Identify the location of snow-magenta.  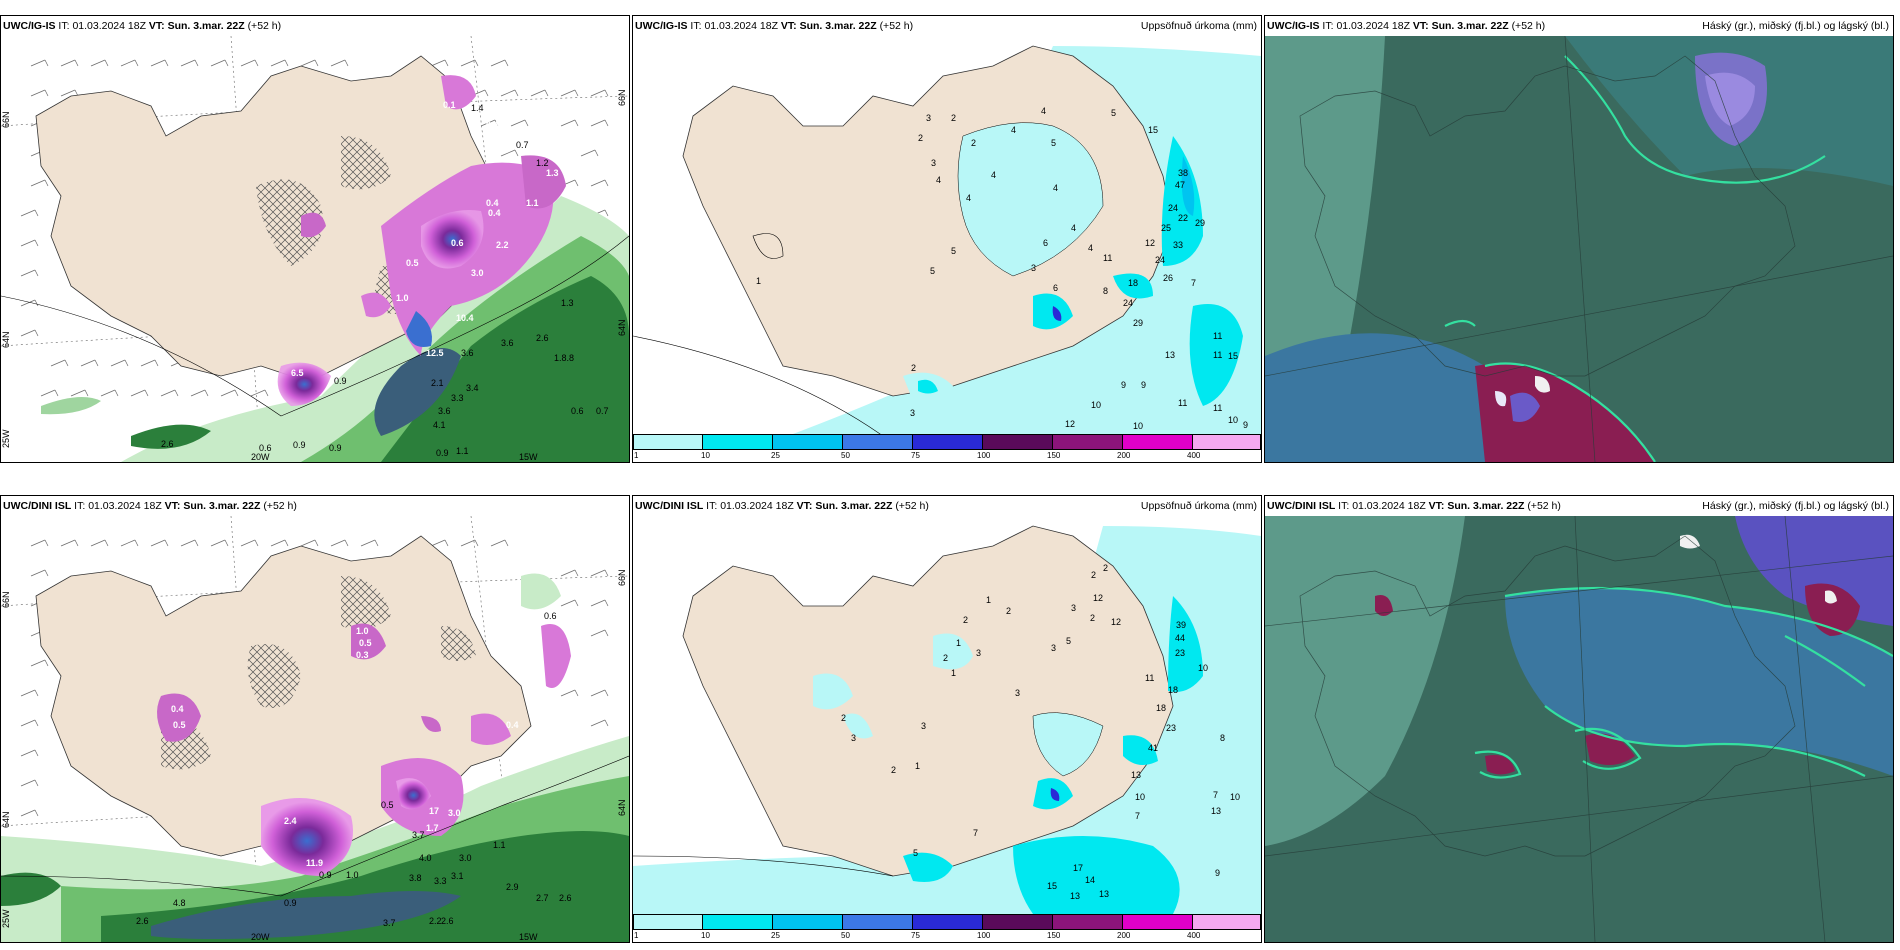
(421, 240).